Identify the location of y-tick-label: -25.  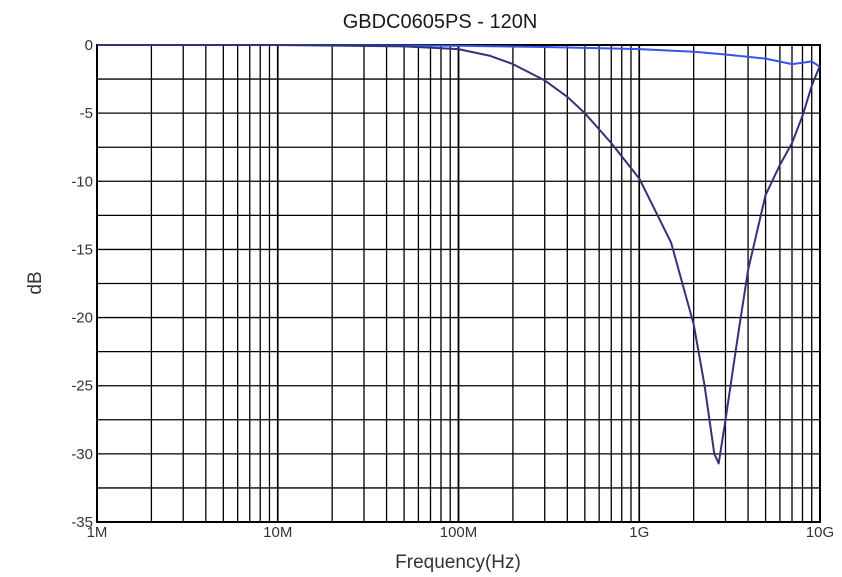
(82, 386).